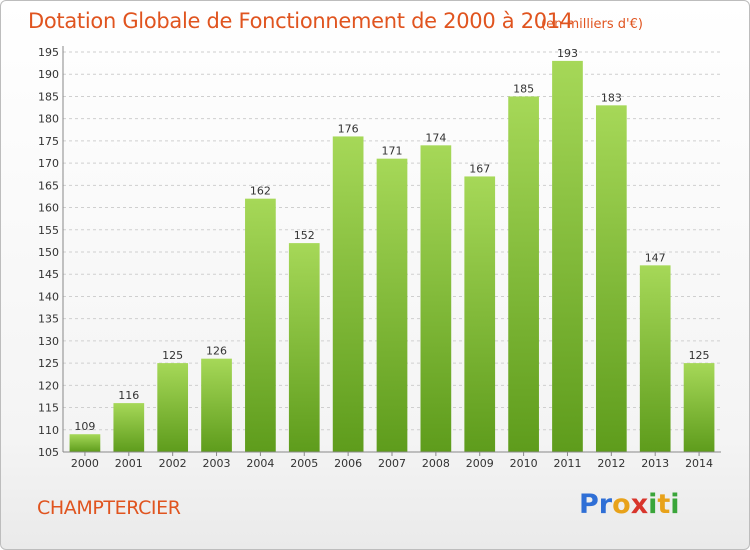  What do you see at coordinates (128, 395) in the screenshot?
I see `data-label: 116` at bounding box center [128, 395].